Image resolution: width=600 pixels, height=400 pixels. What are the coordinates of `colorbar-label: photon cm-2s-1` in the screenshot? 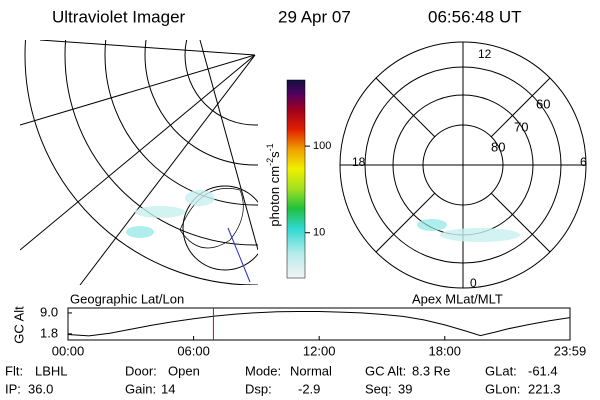 It's located at (273, 184).